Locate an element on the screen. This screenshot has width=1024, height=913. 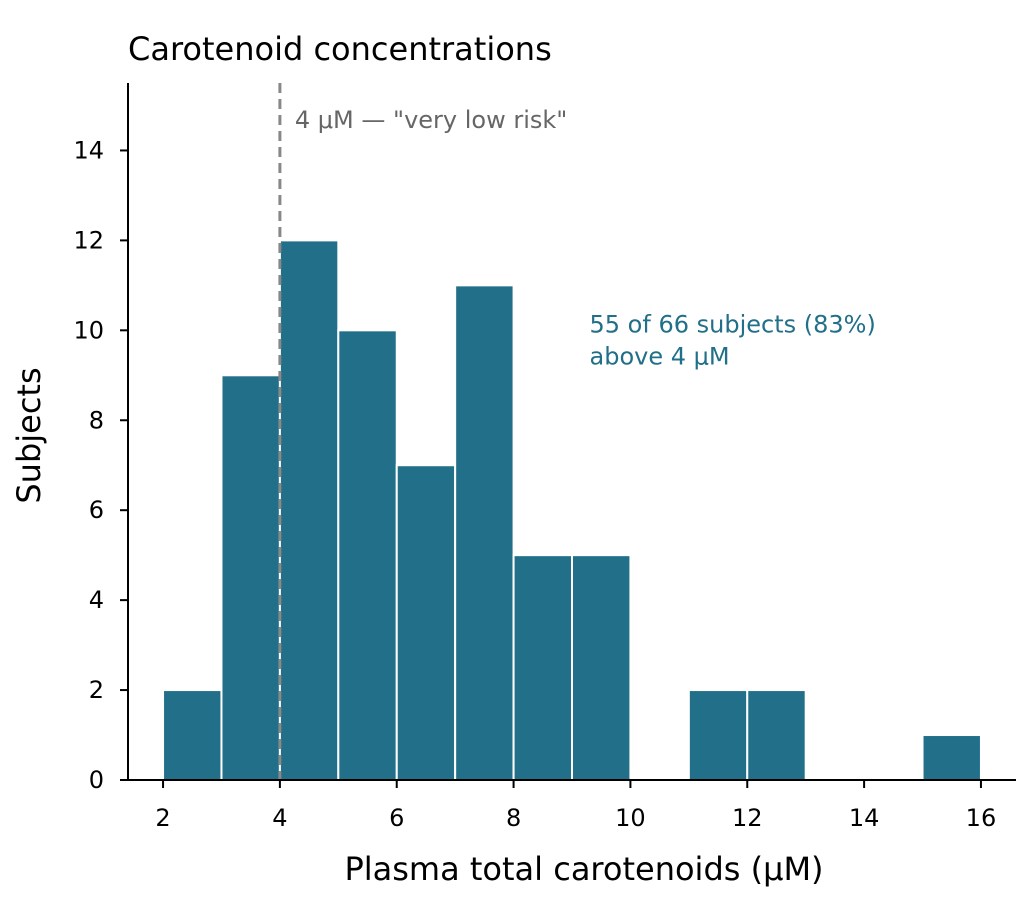
y-tick-label: 4 is located at coordinates (96, 600).